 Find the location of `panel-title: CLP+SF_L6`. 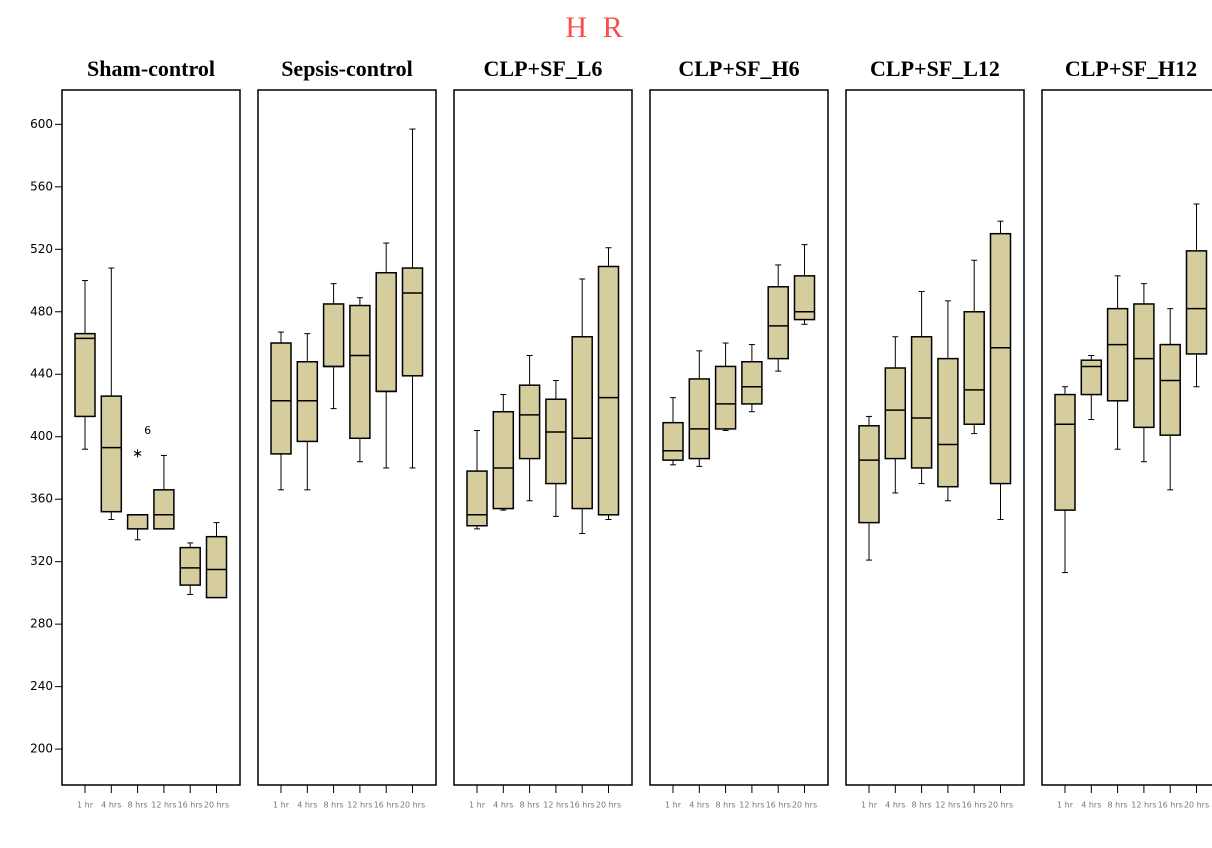

panel-title: CLP+SF_L6 is located at coordinates (543, 68).